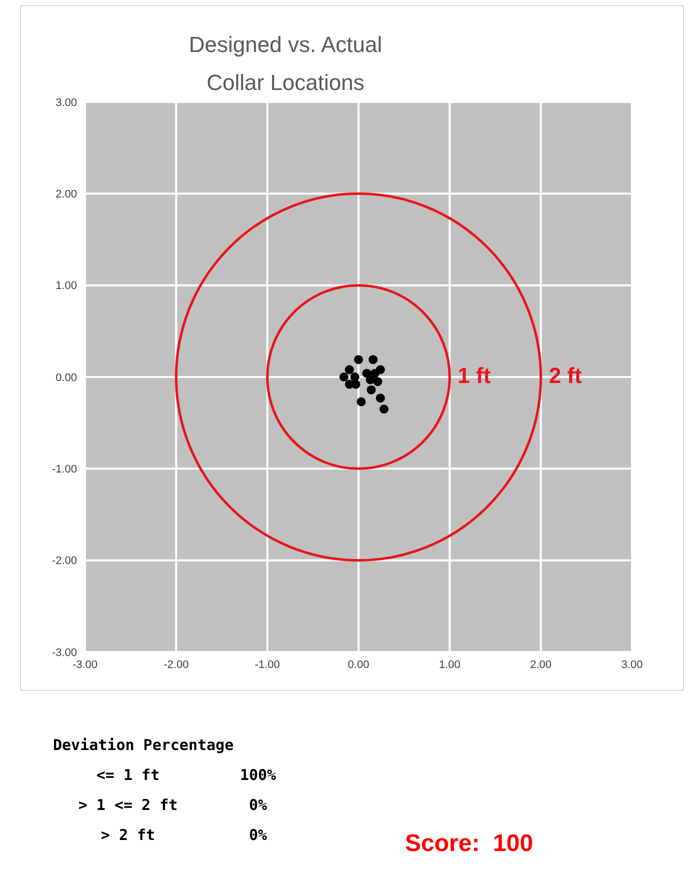 The height and width of the screenshot is (882, 689). What do you see at coordinates (144, 745) in the screenshot?
I see `text: Deviation Percentage` at bounding box center [144, 745].